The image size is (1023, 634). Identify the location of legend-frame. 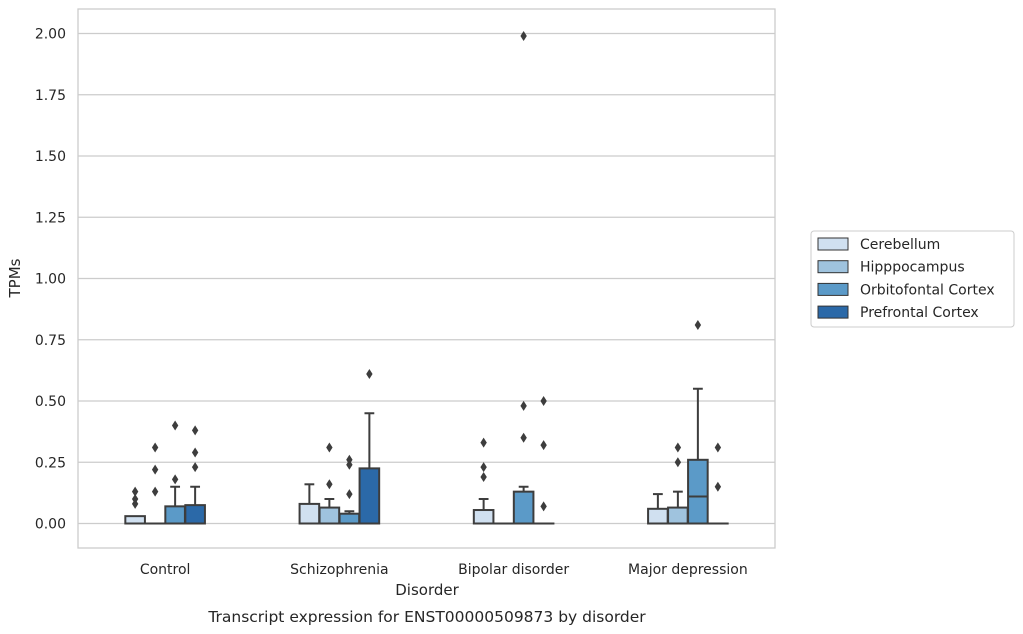
(912, 279).